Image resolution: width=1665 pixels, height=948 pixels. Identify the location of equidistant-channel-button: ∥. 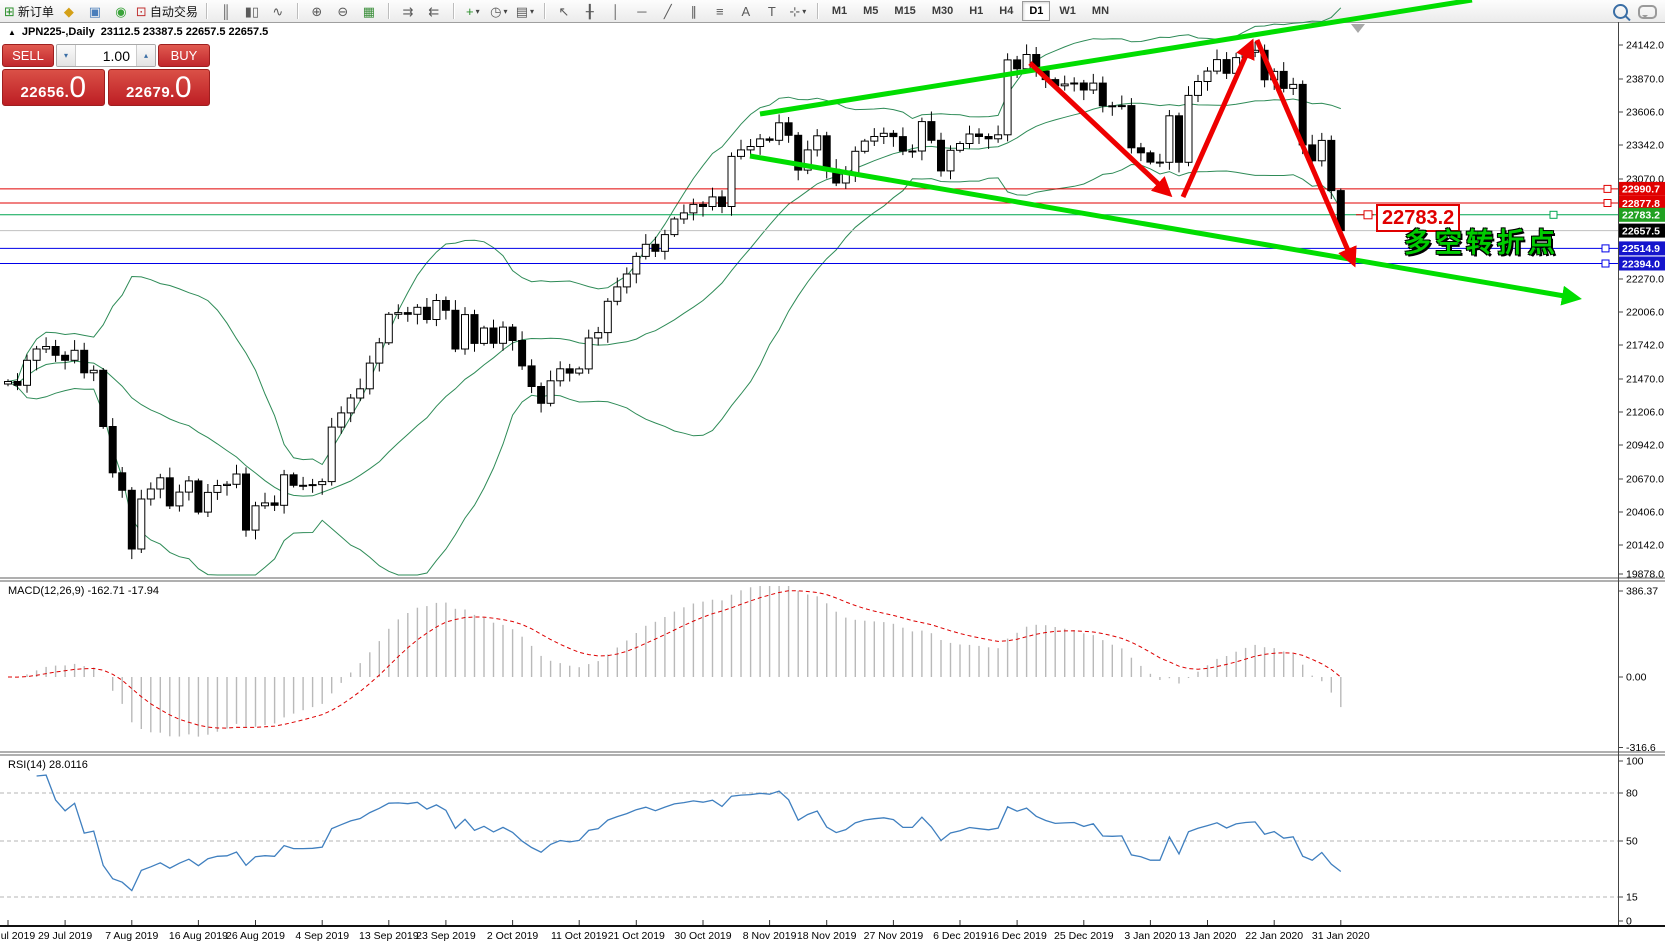
(694, 11).